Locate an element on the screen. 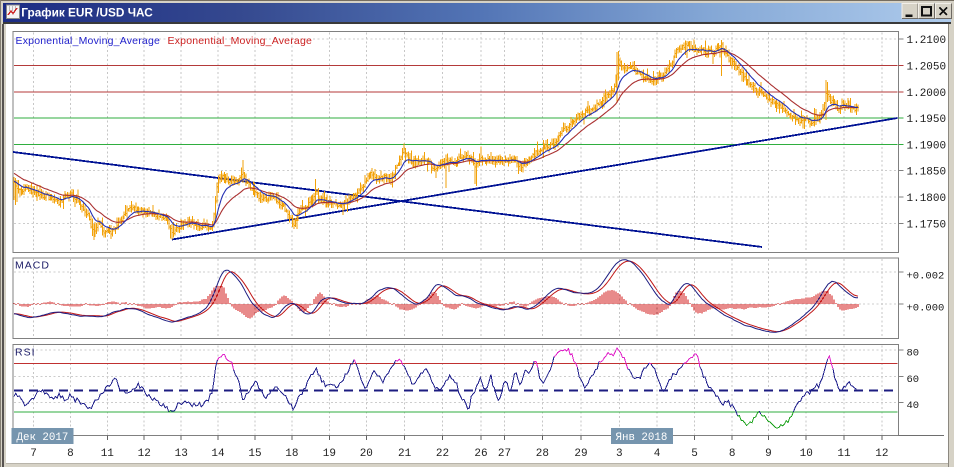 The height and width of the screenshot is (467, 954). svg-text: 29 is located at coordinates (580, 454).